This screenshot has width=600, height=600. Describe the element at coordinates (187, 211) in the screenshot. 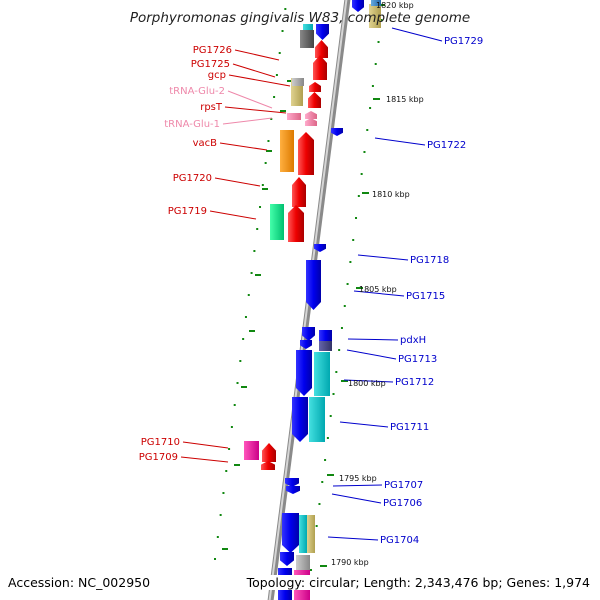

I see `gene-label-pg1719: PG1719` at that location.